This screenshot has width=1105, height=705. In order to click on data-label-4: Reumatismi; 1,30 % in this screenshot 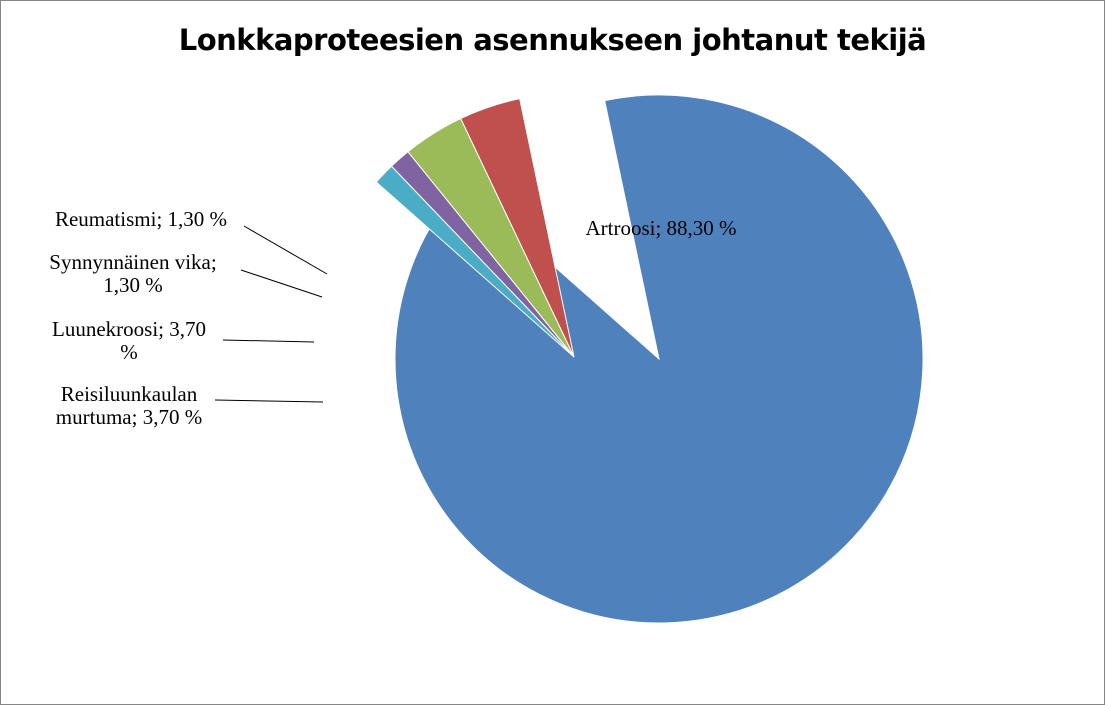, I will do `click(141, 219)`.